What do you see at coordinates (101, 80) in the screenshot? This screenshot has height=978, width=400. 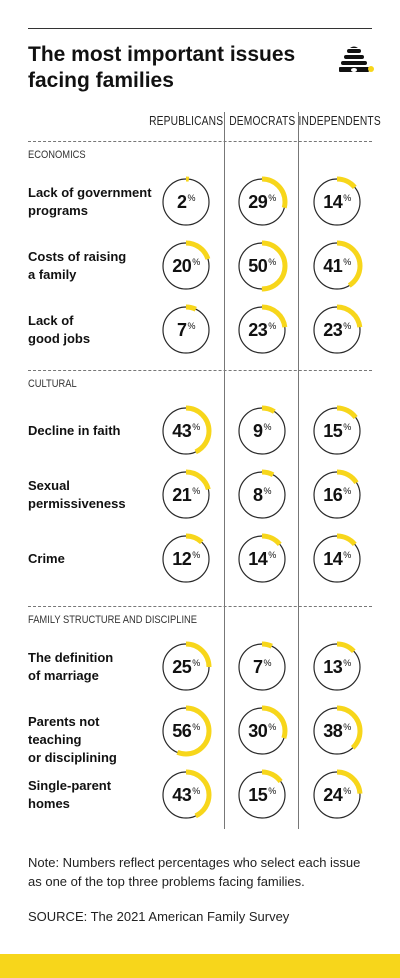 I see `title-line-2: facing families` at bounding box center [101, 80].